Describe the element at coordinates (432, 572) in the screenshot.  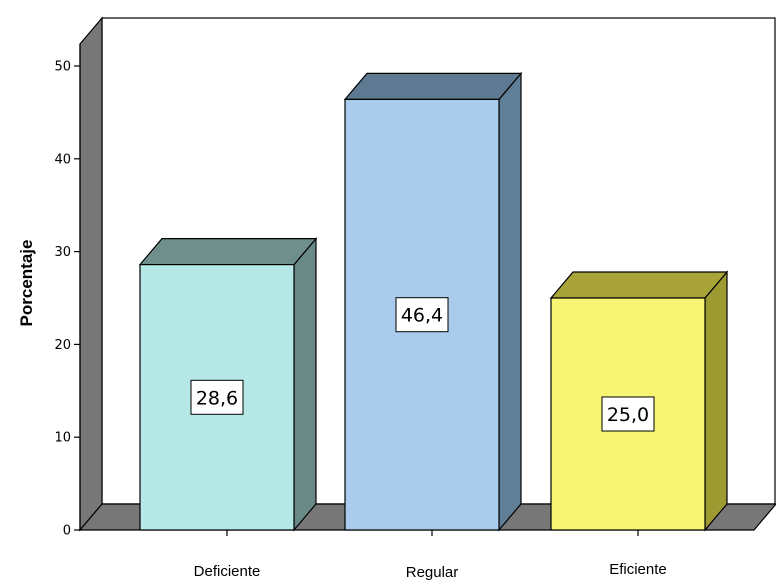
I see `category-label: Regular` at that location.